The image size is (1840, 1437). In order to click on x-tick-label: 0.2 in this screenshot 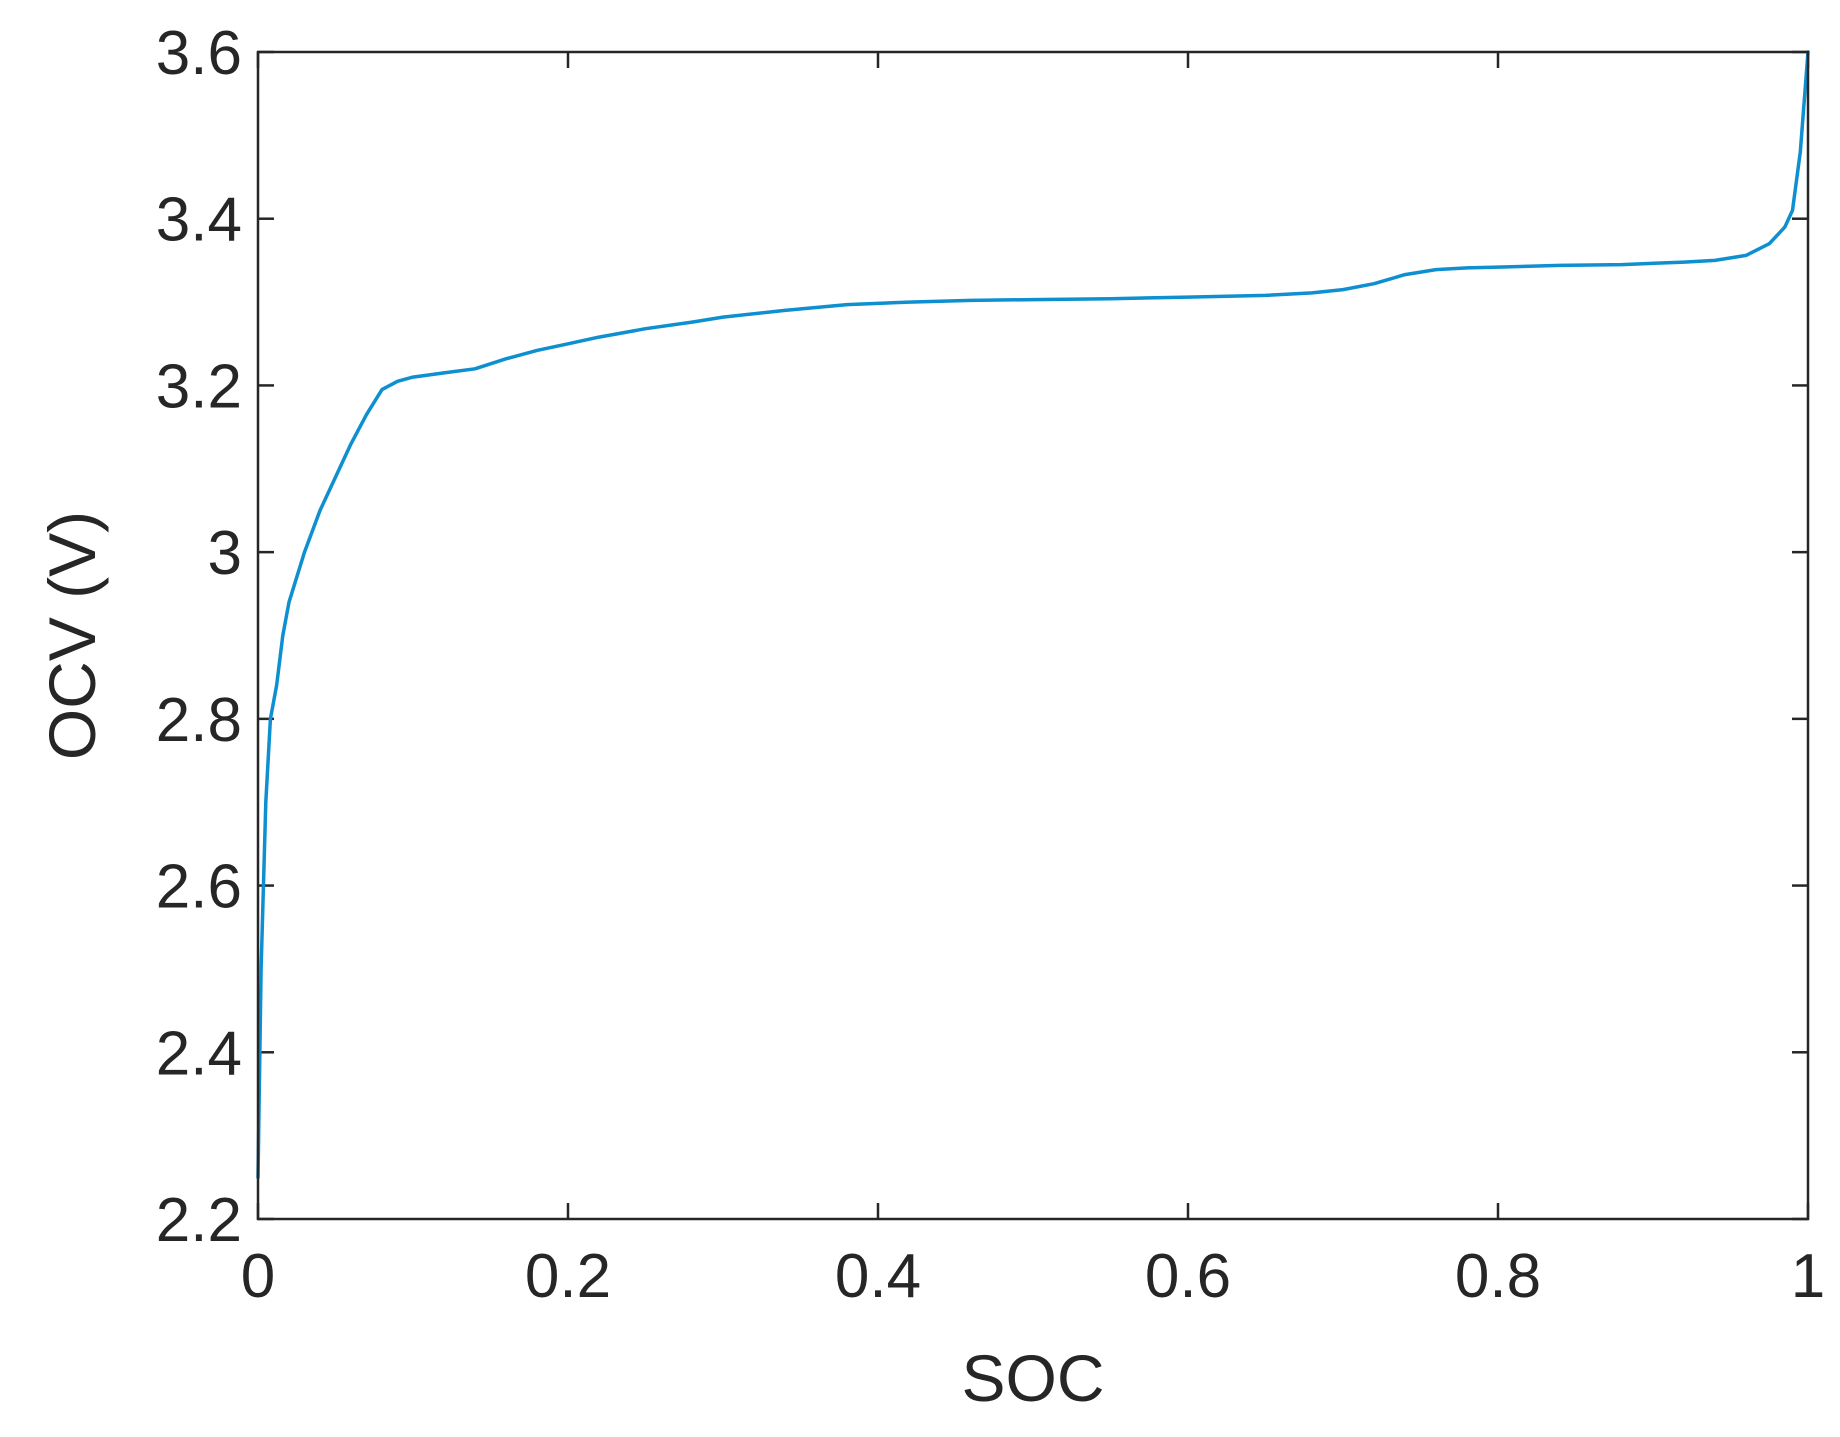, I will do `click(568, 1276)`.